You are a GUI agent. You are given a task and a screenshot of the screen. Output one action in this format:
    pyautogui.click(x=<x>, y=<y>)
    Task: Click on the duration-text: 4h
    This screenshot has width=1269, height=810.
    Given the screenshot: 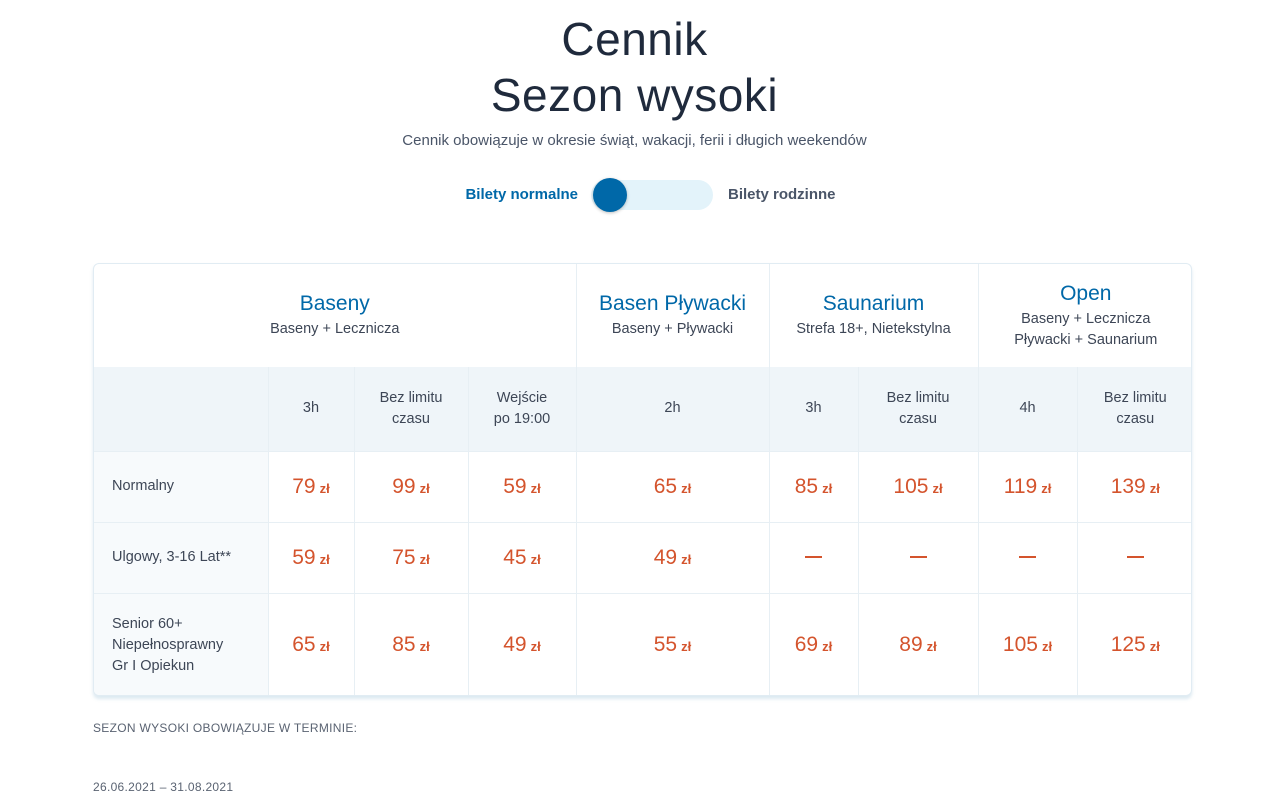 What is the action you would take?
    pyautogui.click(x=1027, y=408)
    